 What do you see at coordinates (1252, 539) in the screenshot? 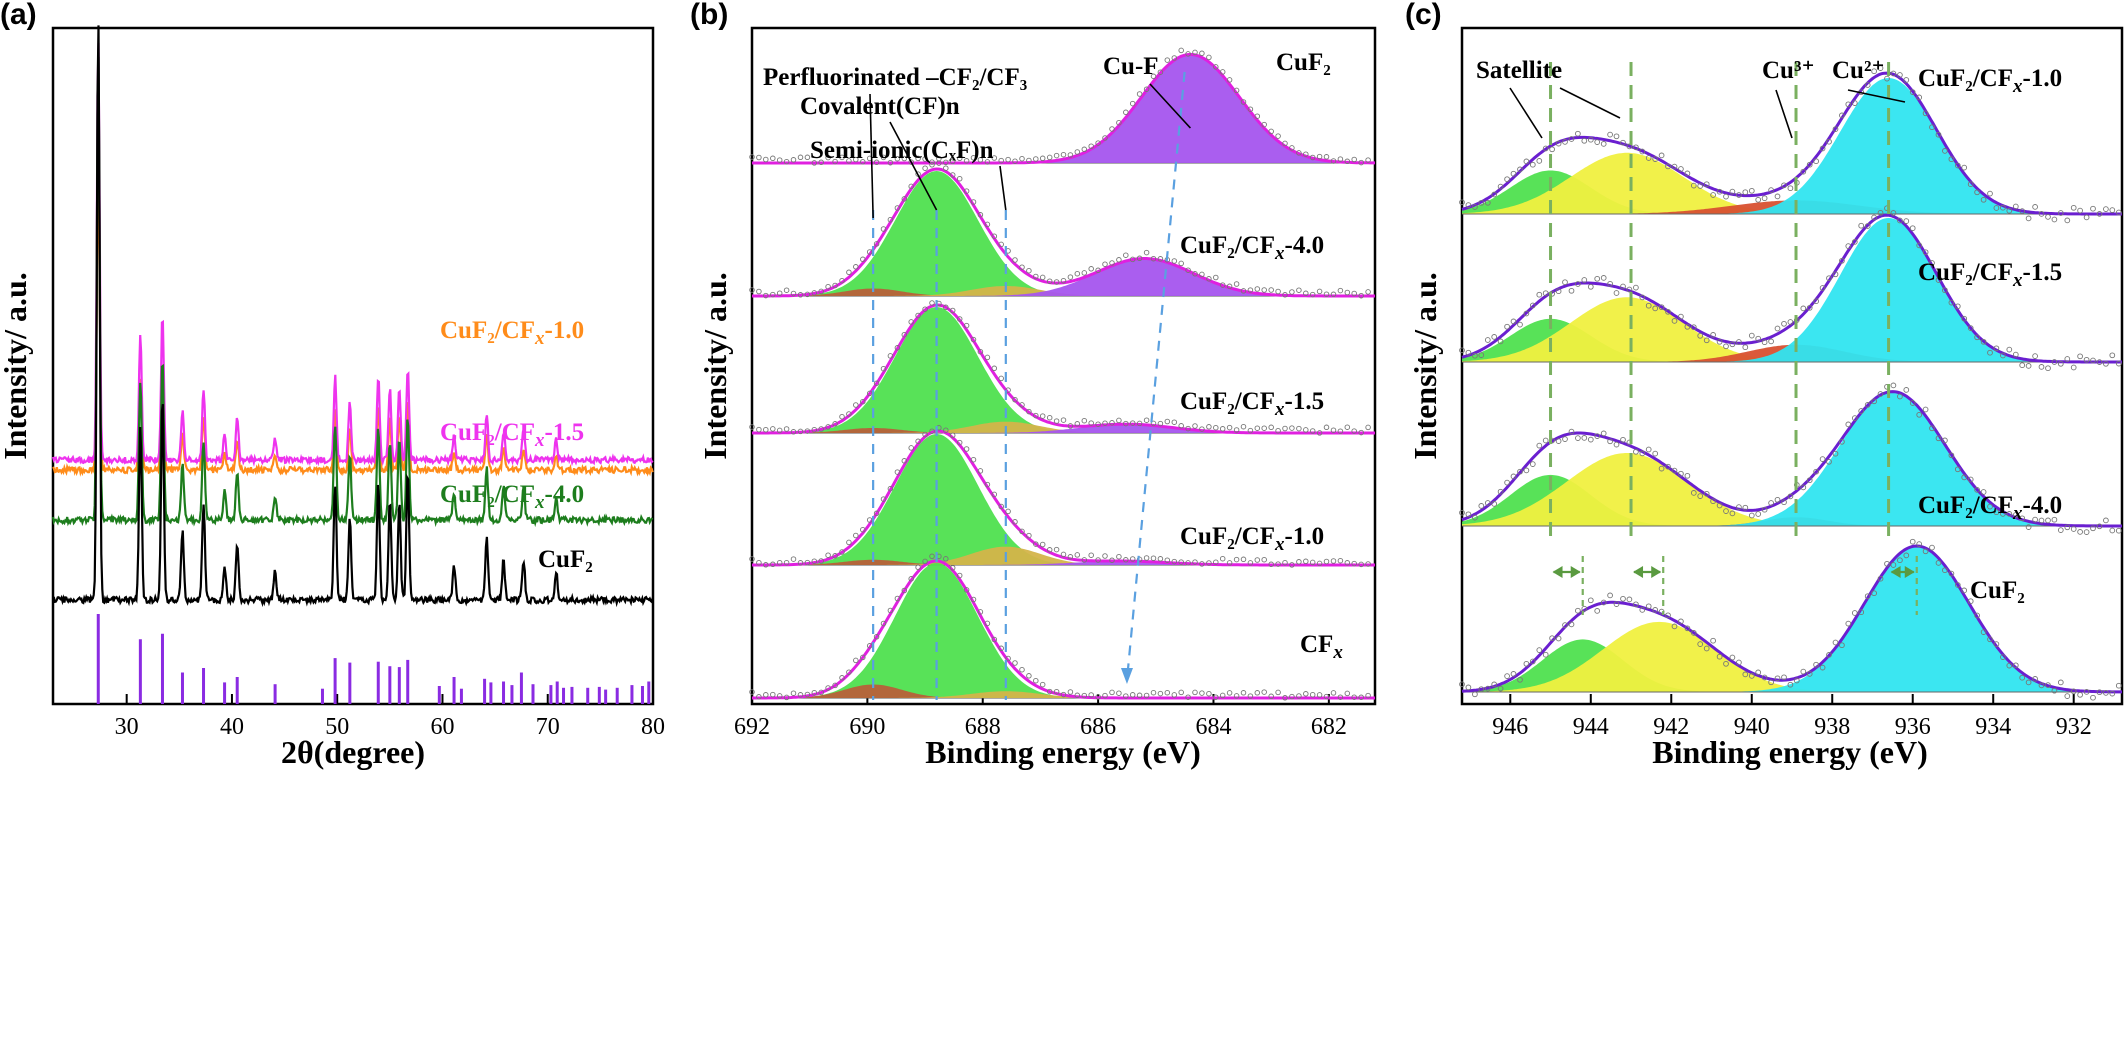
I see `series-label: CuF₂/CFx-1.0` at bounding box center [1252, 539].